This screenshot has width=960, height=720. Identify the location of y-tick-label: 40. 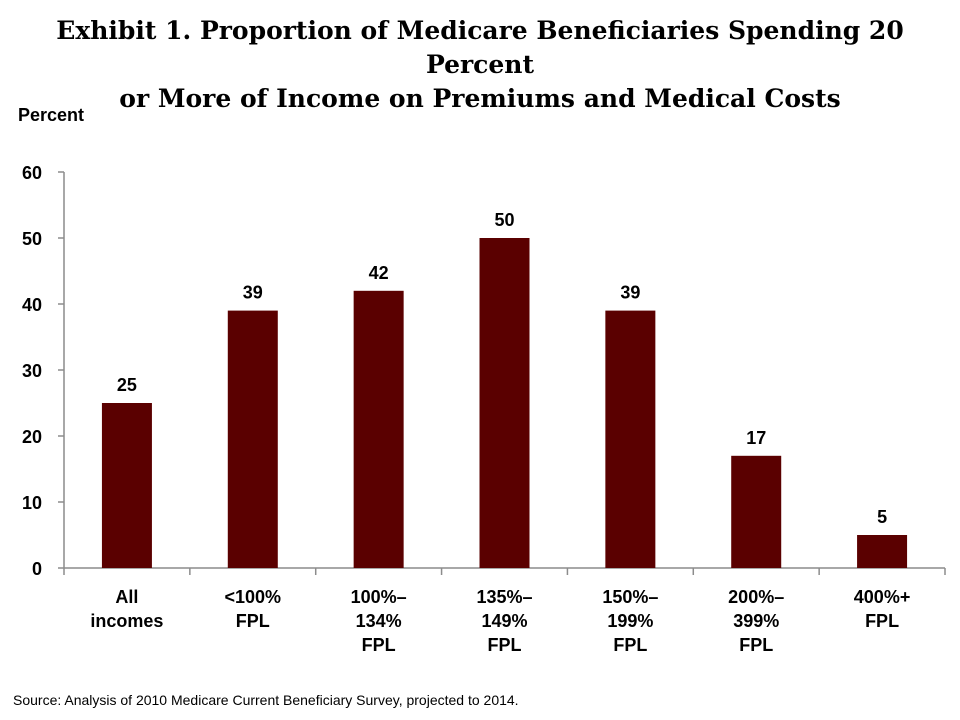
(32, 305).